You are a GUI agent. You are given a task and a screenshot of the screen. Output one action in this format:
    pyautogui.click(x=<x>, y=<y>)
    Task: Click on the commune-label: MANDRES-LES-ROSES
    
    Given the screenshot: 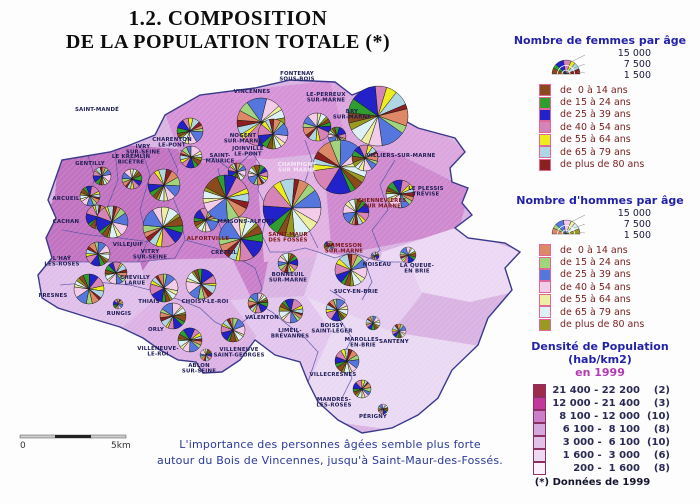 What is the action you would take?
    pyautogui.click(x=333, y=403)
    